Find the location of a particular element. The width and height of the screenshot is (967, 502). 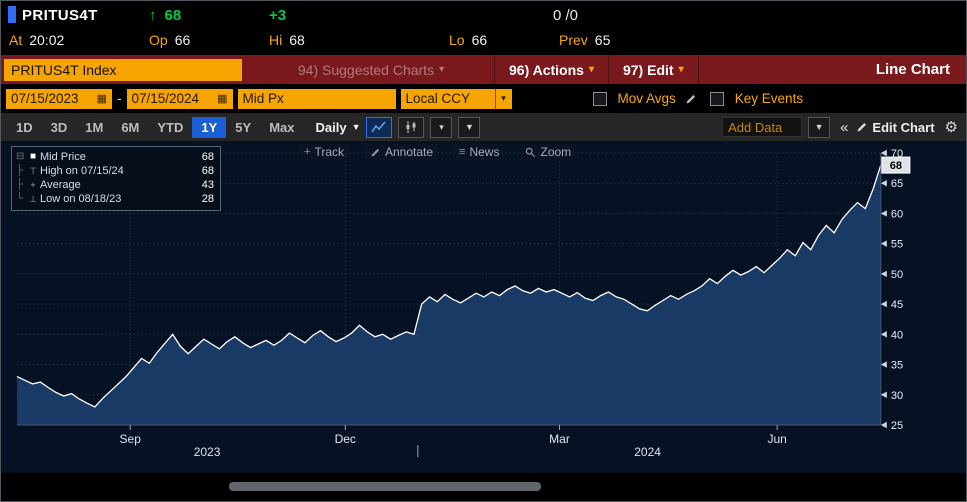

year-label: 2024 is located at coordinates (647, 452).